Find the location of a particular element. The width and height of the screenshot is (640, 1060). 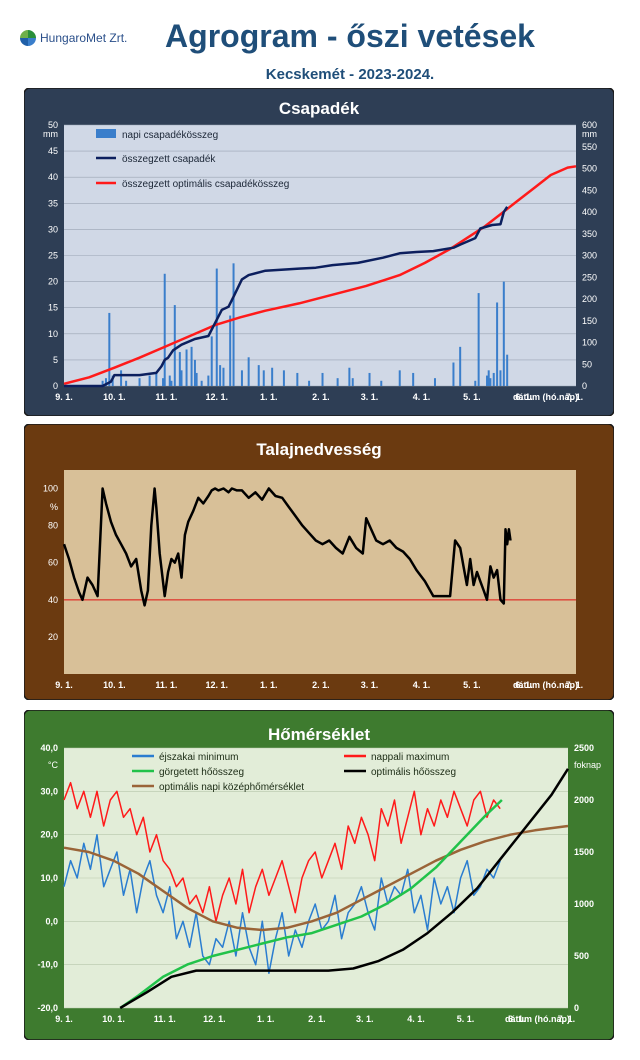

chart-title: Csapadék is located at coordinates (319, 108).